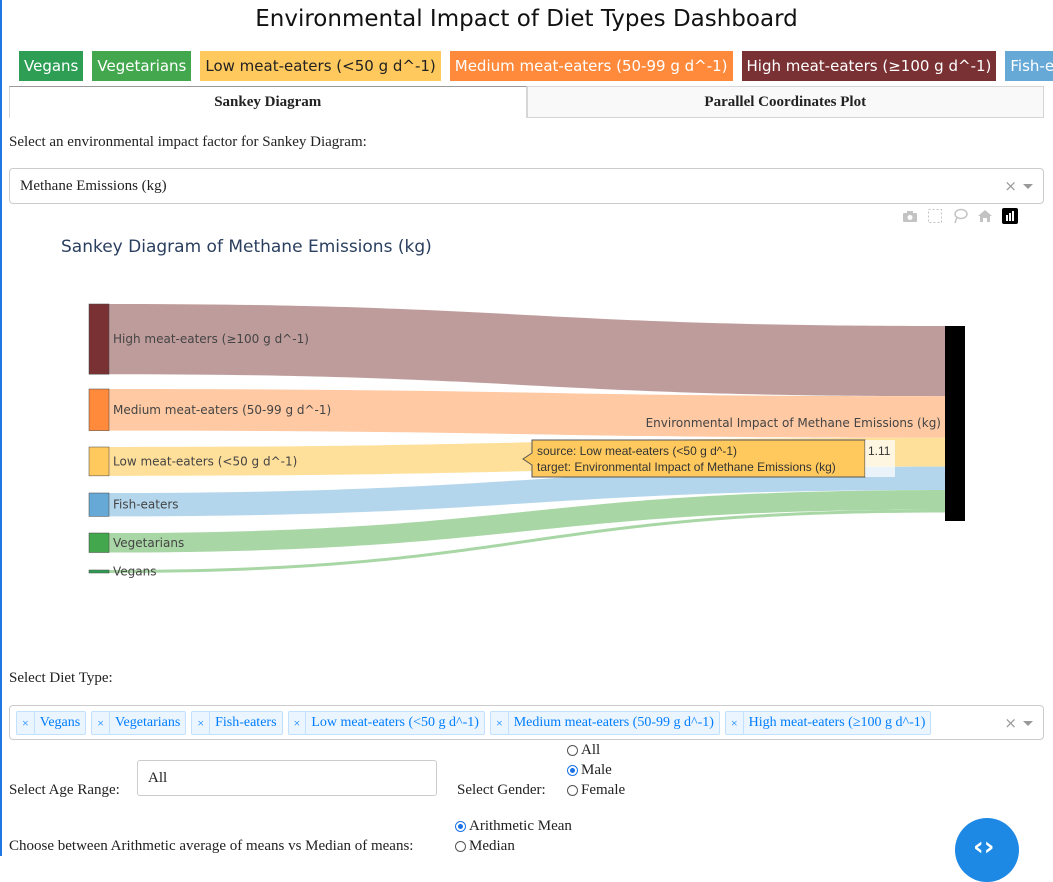 This screenshot has height=882, width=1053. What do you see at coordinates (135, 572) in the screenshot?
I see `sankey-node-label: Vegans` at bounding box center [135, 572].